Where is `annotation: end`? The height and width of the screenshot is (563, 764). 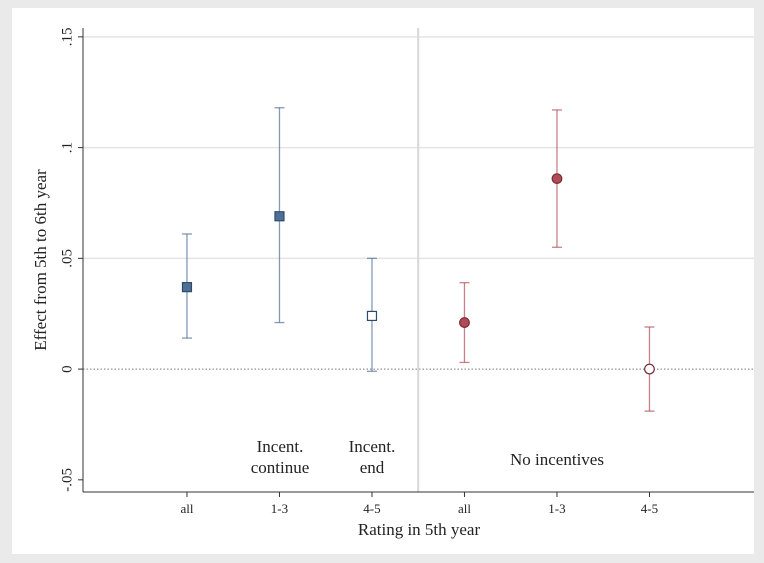
annotation: end is located at coordinates (372, 467).